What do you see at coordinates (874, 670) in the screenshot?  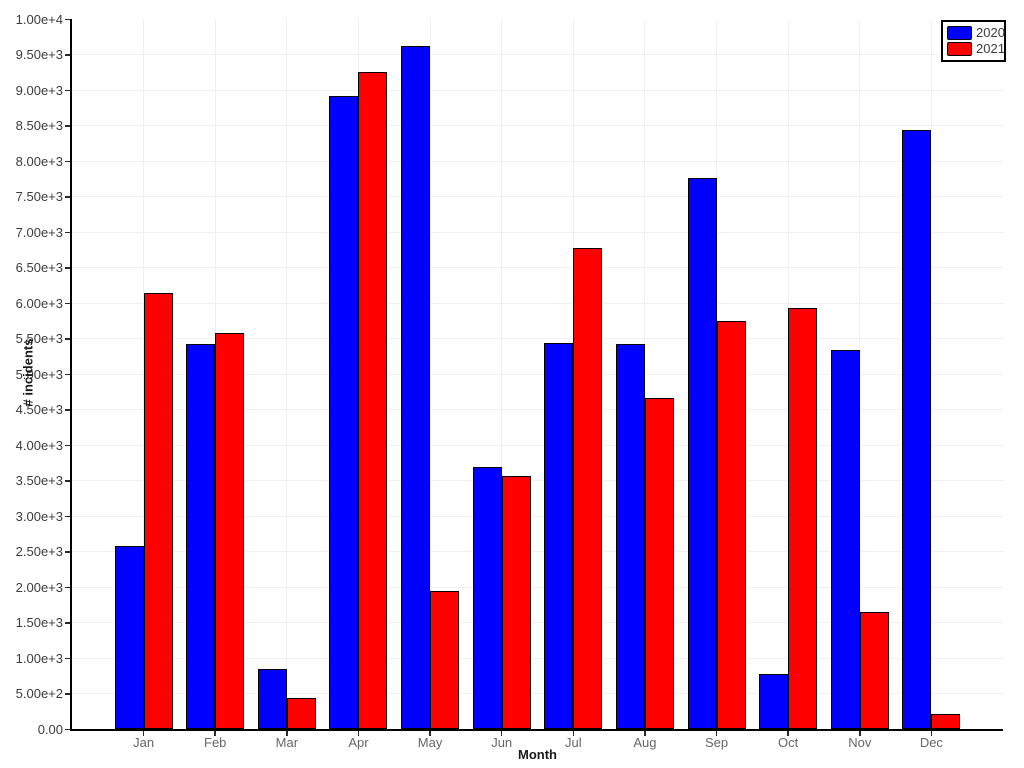 I see `bar-2021-nov` at bounding box center [874, 670].